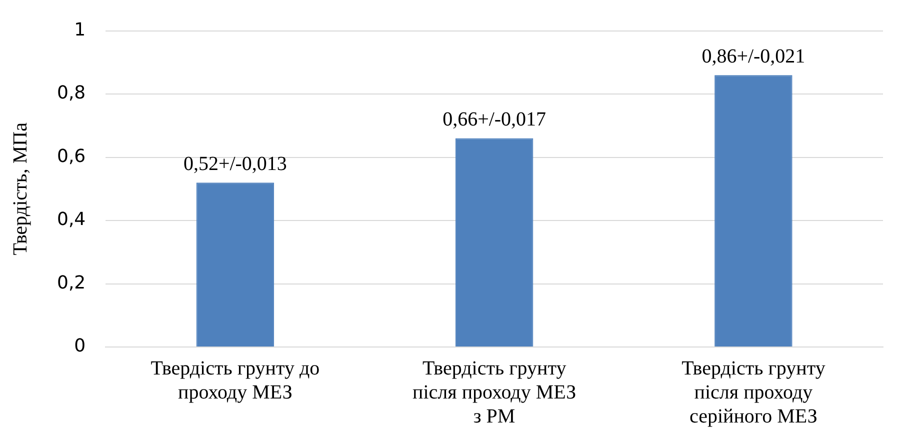 The image size is (898, 444). Describe the element at coordinates (754, 392) in the screenshot. I see `x-tick-label: Твердість грунту після проходу серійного МЕЗ` at that location.